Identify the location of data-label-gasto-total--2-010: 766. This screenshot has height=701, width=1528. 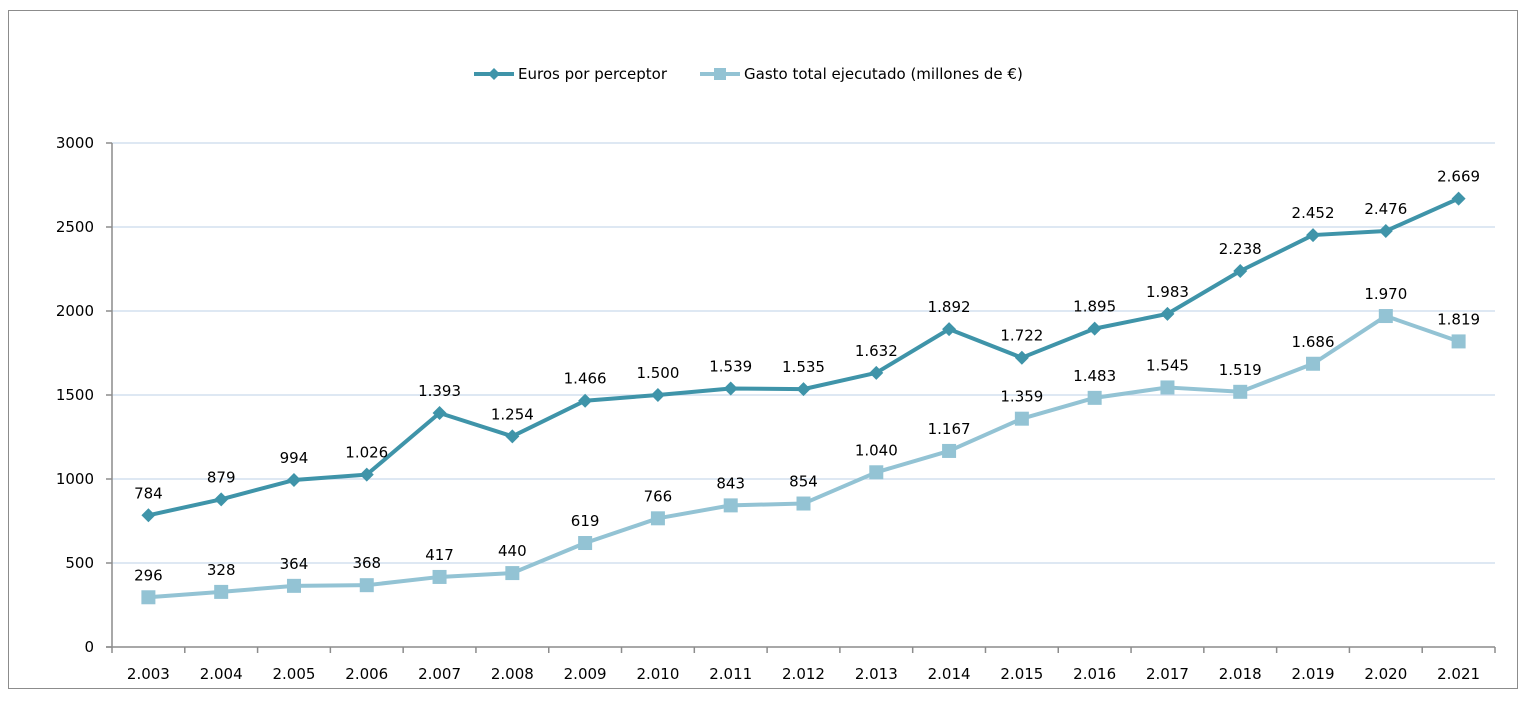
(658, 496).